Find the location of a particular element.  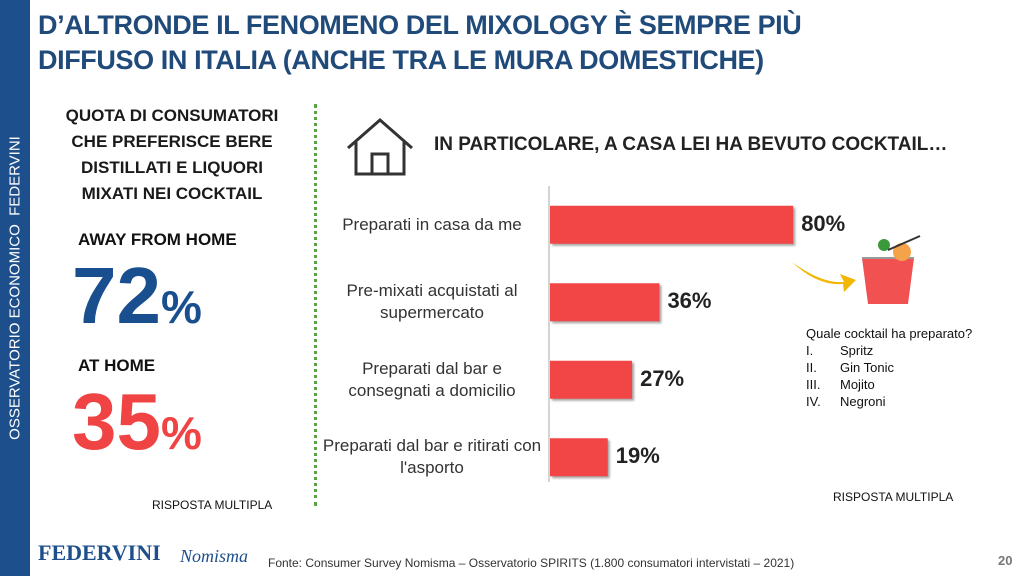

value-label: 27% is located at coordinates (662, 378).